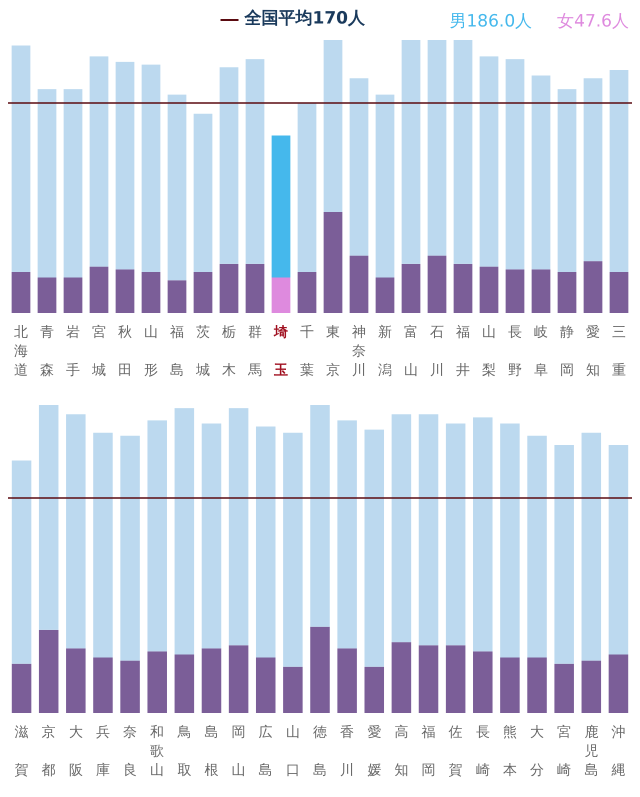 The height and width of the screenshot is (797, 640). Describe the element at coordinates (293, 751) in the screenshot. I see `category-label: 山口` at that location.